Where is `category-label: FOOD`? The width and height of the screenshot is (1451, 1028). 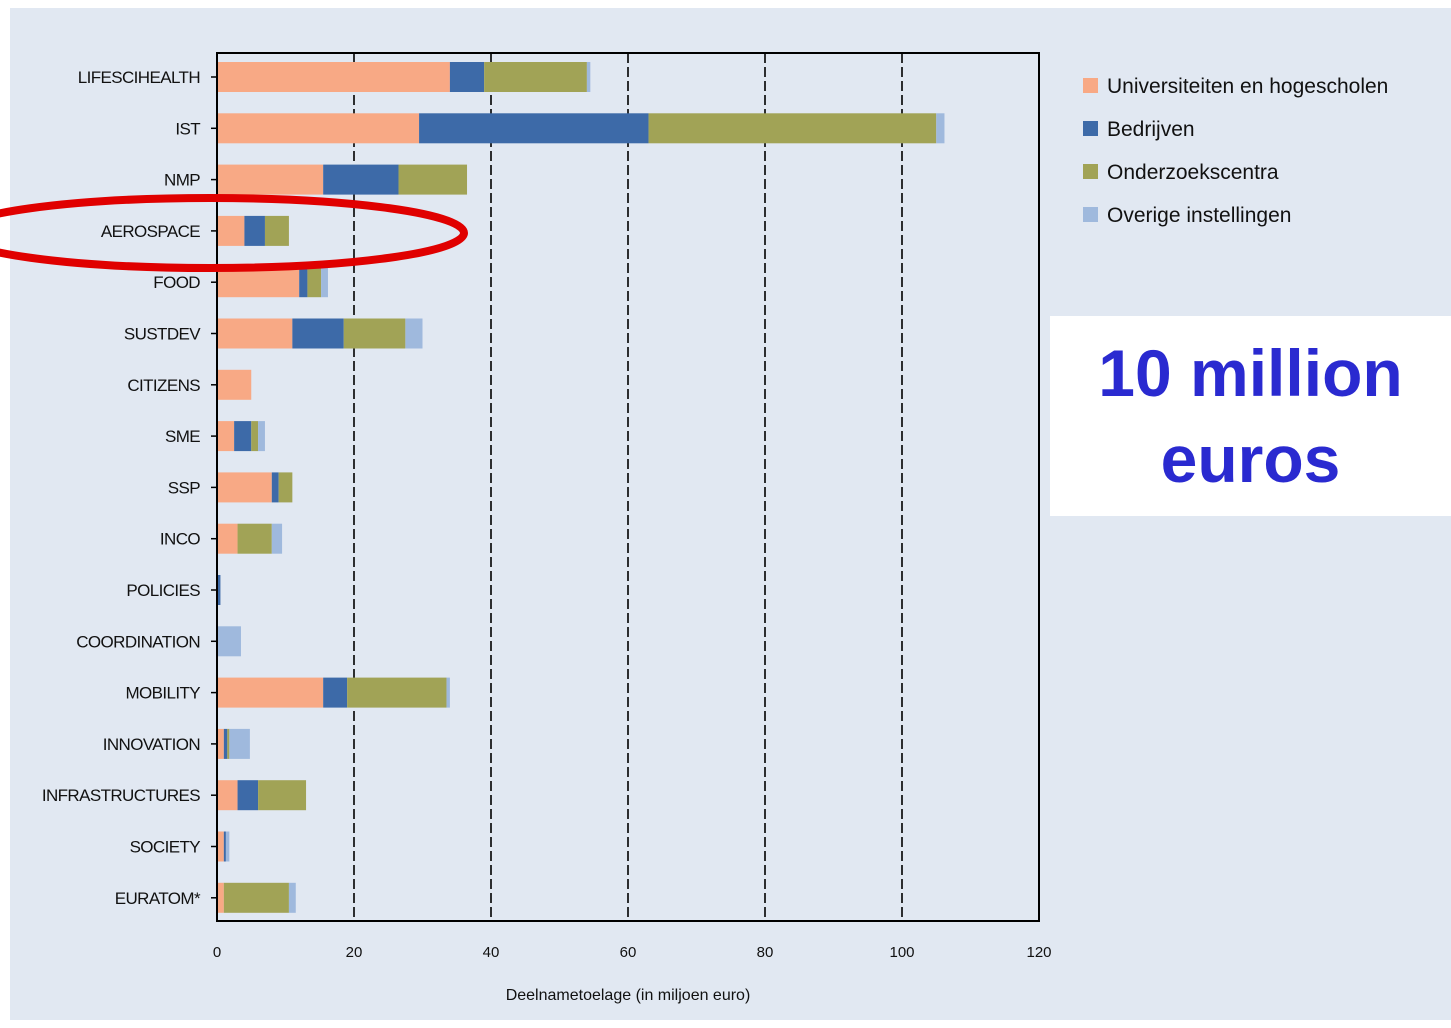
category-label: FOOD is located at coordinates (176, 282).